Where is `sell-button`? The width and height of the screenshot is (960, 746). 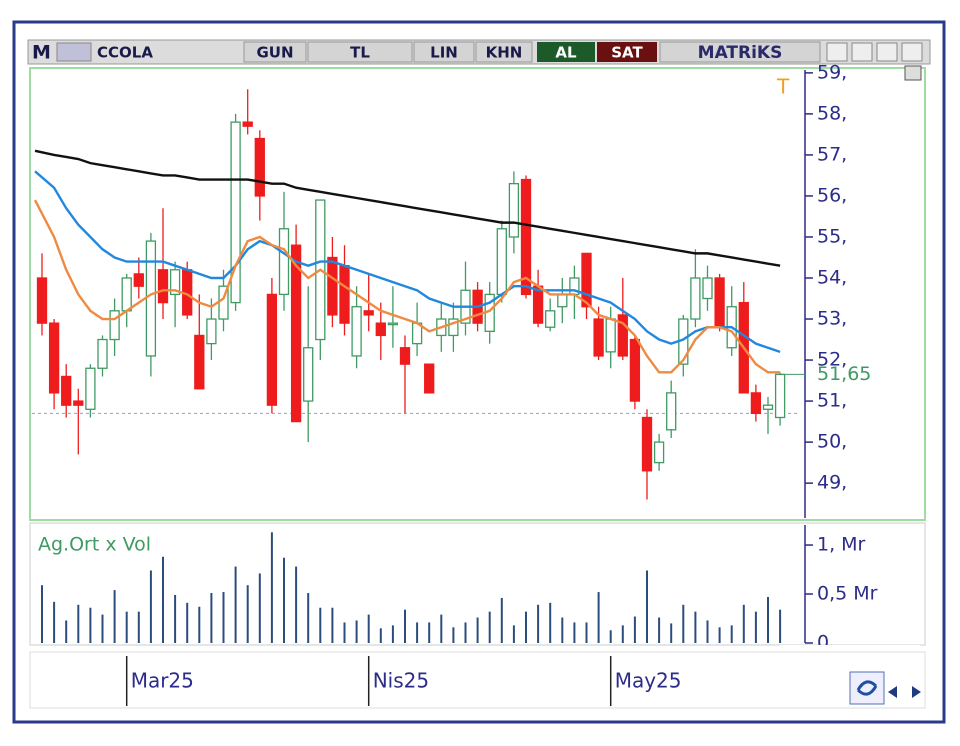 sell-button is located at coordinates (627, 52).